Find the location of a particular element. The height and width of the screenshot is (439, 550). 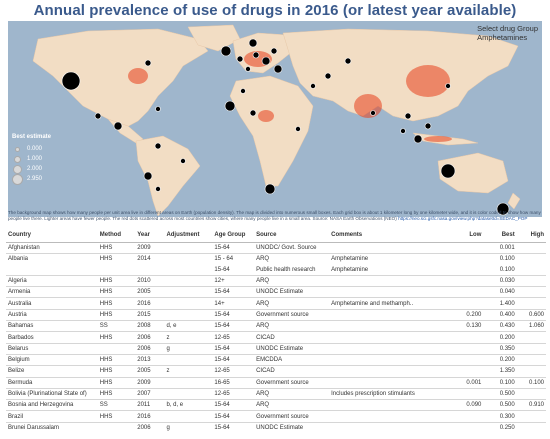

drug-group-selector: Select drug Group Amphetamines is located at coordinates (507, 33).